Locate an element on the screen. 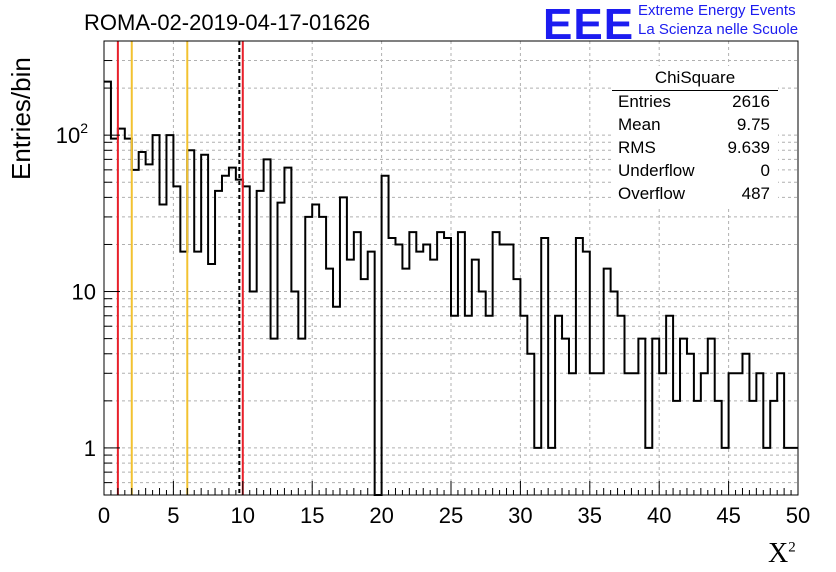 The height and width of the screenshot is (572, 836). logo-line-1: Extreme Energy Events is located at coordinates (717, 10).